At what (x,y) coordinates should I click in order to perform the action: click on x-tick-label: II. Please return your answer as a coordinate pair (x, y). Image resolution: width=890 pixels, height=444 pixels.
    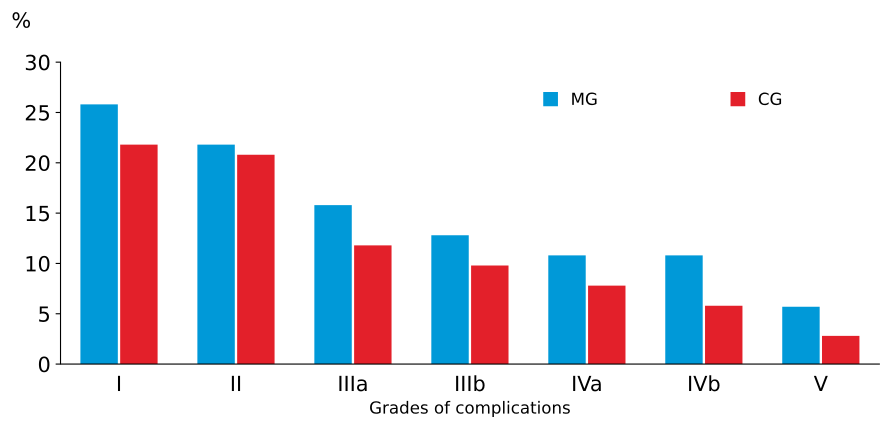
    Looking at the image, I should click on (236, 384).